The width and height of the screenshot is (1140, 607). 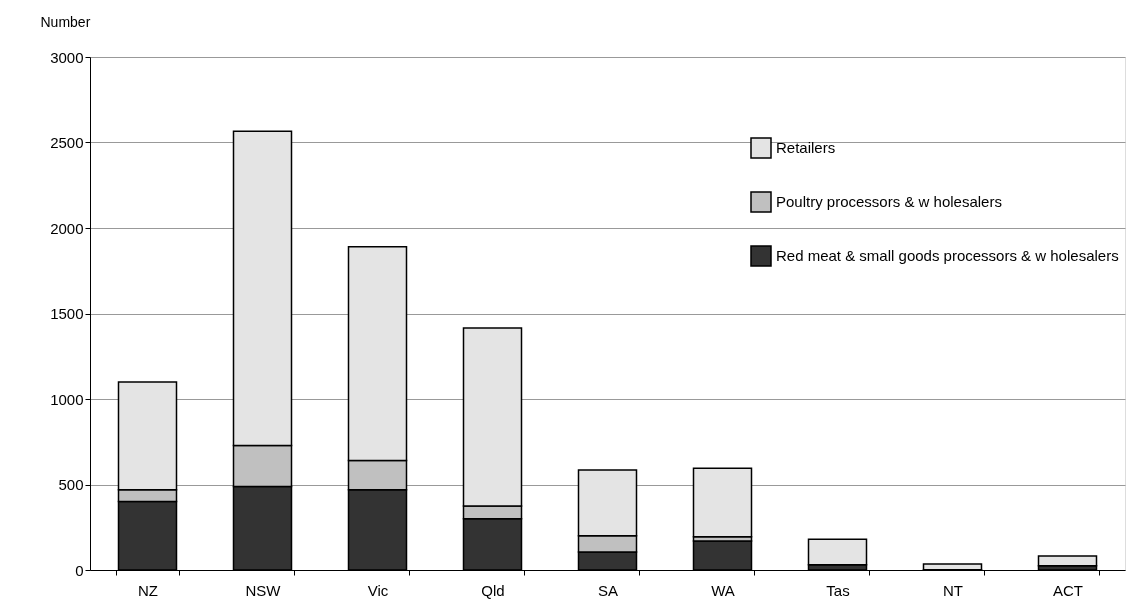 What do you see at coordinates (67, 399) in the screenshot?
I see `y-tick-label: 1000` at bounding box center [67, 399].